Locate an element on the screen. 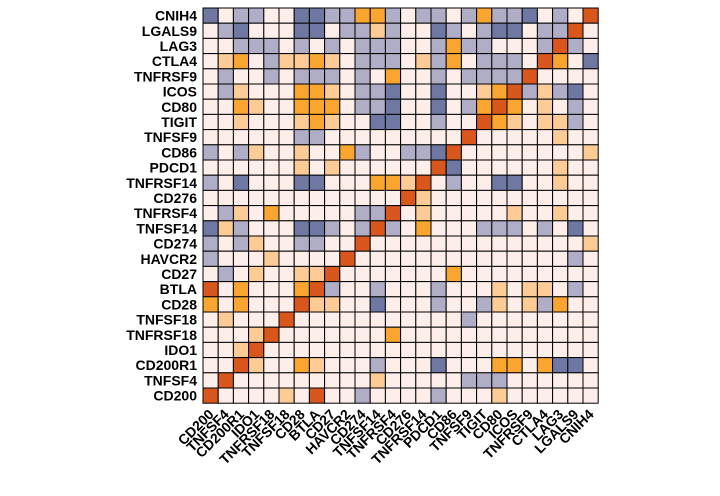  row-tick-label: ICOS is located at coordinates (180, 92).